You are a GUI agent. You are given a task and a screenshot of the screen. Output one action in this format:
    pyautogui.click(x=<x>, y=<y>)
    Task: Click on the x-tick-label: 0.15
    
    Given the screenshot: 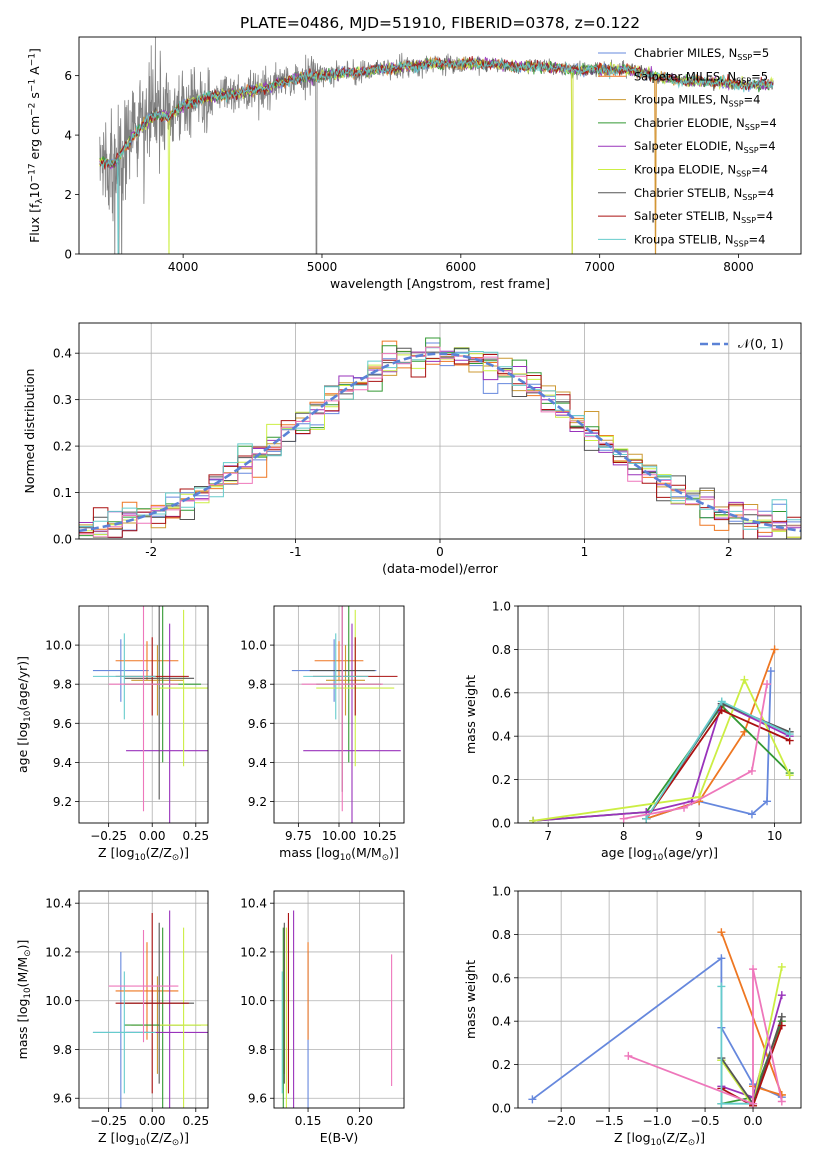 What is the action you would take?
    pyautogui.click(x=308, y=1121)
    